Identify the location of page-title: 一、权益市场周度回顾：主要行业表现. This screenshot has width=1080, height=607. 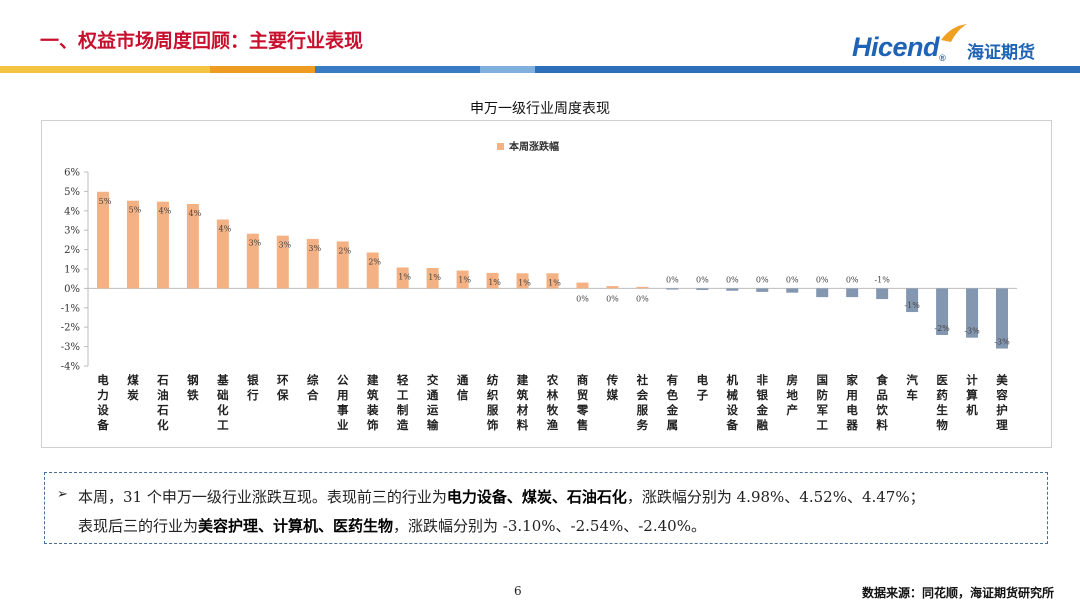
(202, 41).